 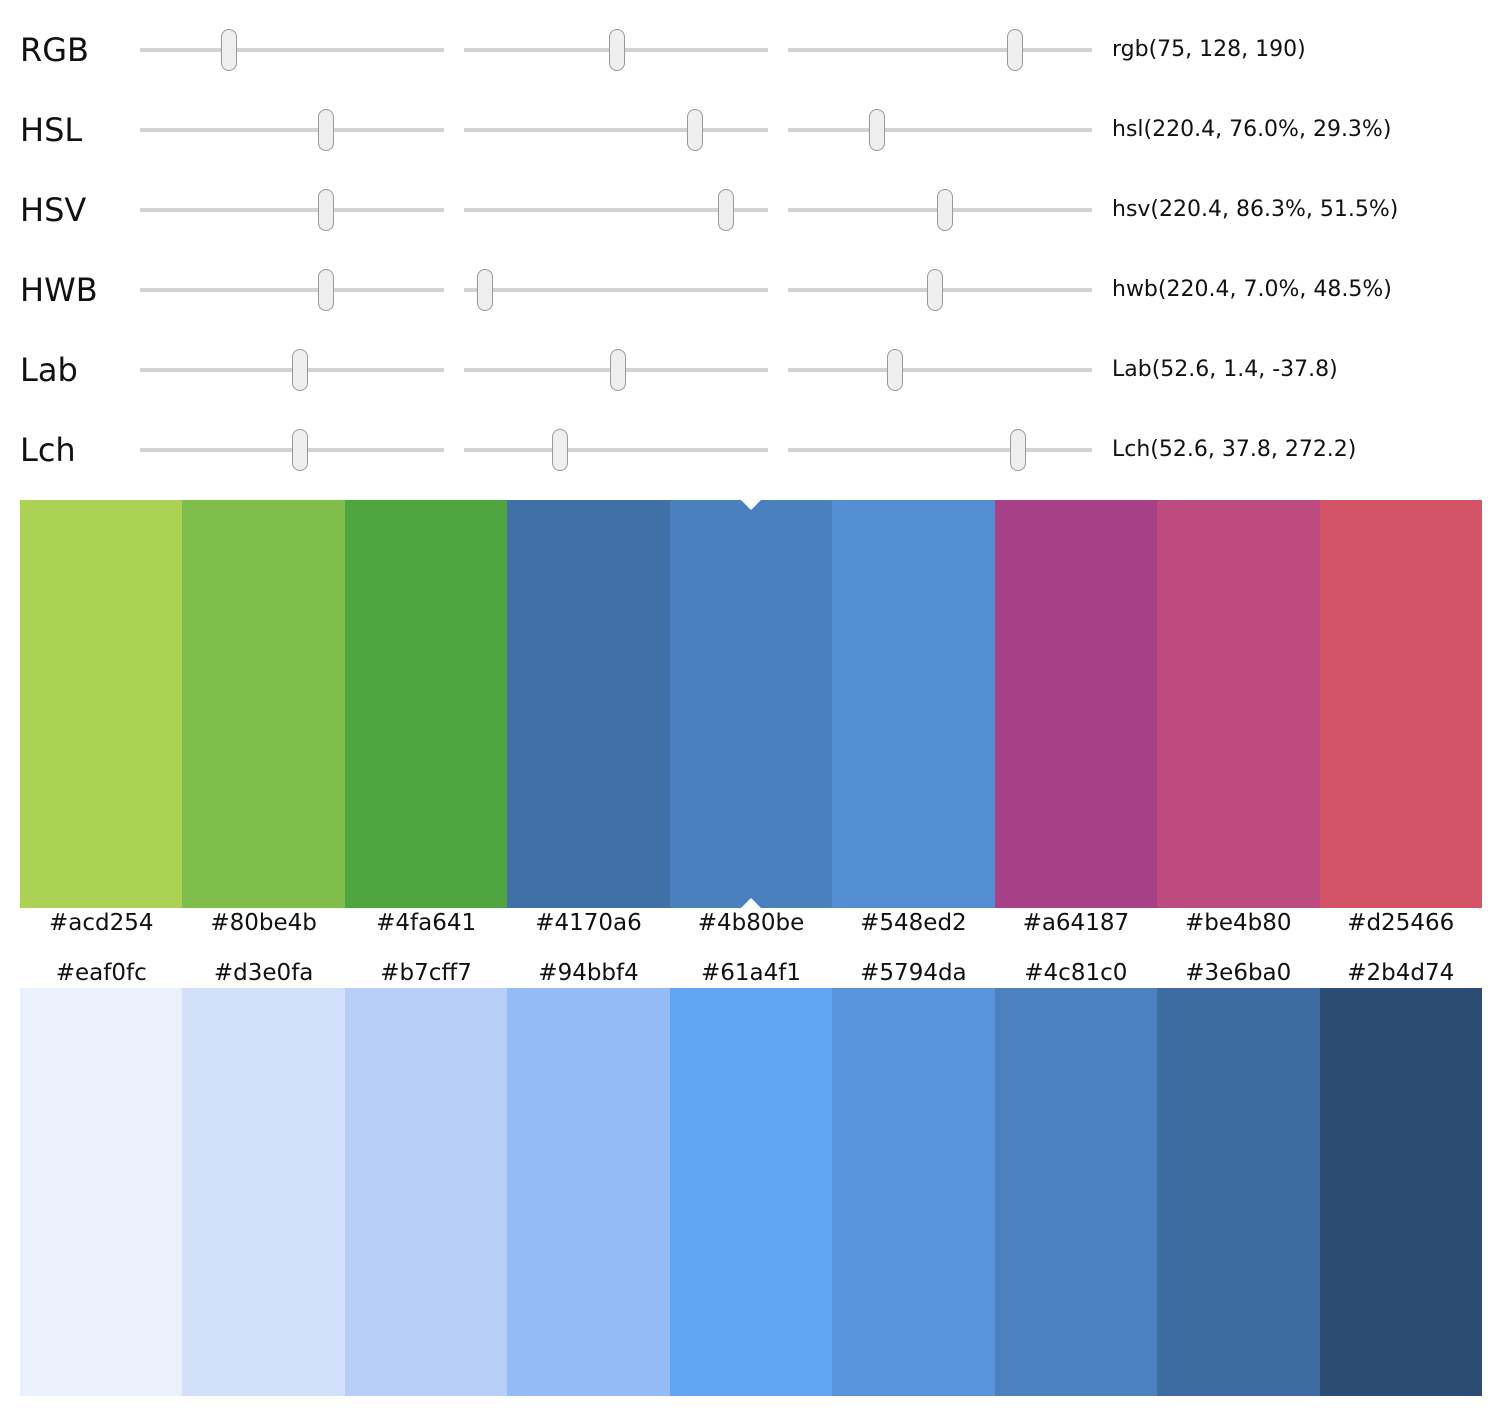 I want to click on rgb-channel-3-slider, so click(x=940, y=50).